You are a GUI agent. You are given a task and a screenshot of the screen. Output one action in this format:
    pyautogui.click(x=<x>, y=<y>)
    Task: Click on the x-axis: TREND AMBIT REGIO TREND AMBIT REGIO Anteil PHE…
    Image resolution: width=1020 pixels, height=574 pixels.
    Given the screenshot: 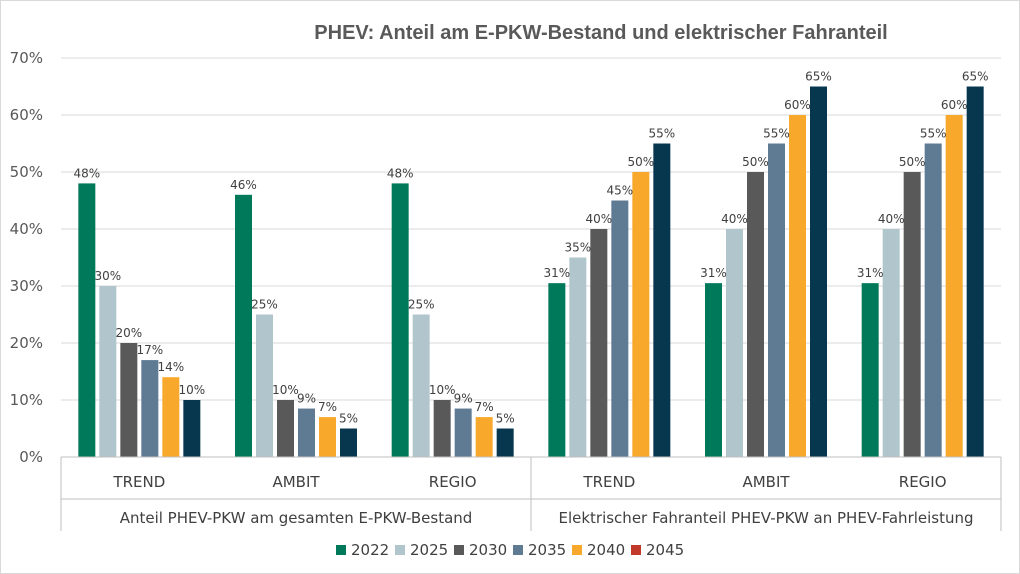 What is the action you would take?
    pyautogui.click(x=531, y=493)
    